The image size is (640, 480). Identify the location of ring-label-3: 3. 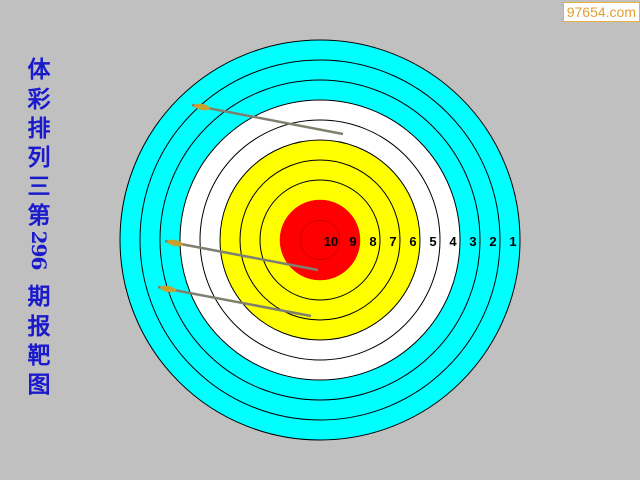
(472, 241).